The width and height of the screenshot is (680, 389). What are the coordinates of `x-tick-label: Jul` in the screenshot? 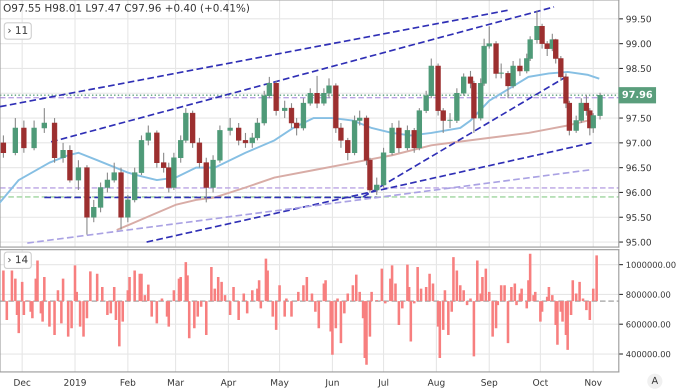 It's located at (383, 383).